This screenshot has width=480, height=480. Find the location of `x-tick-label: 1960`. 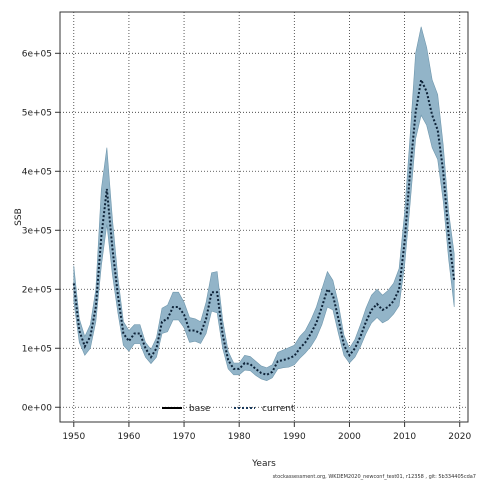

x-tick-label: 1960 is located at coordinates (128, 437).